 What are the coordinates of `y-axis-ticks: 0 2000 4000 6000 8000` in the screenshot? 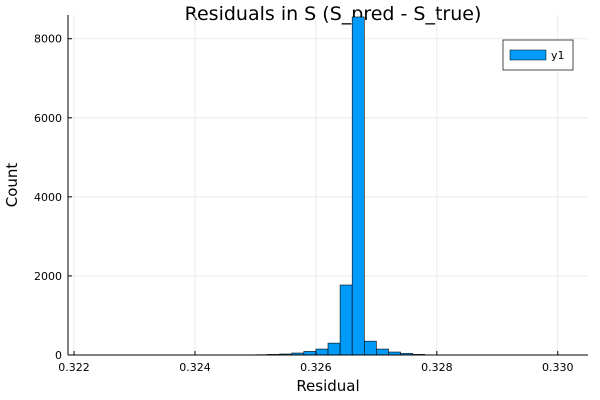 It's located at (53, 197).